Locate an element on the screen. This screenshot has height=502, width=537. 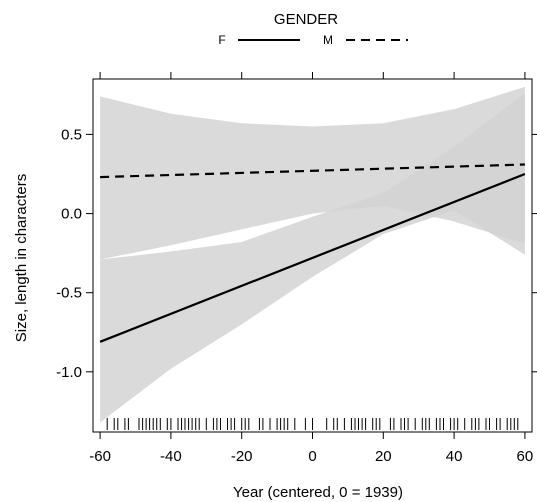
x-tick-label: 0 is located at coordinates (312, 456).